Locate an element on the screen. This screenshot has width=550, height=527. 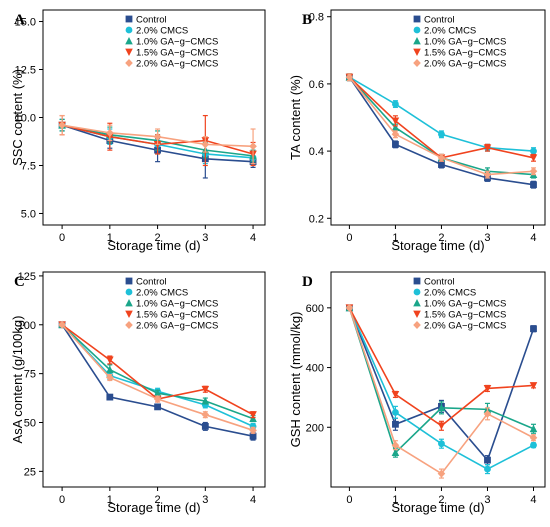
y-tick-label: 12.5 is located at coordinates (25, 71).